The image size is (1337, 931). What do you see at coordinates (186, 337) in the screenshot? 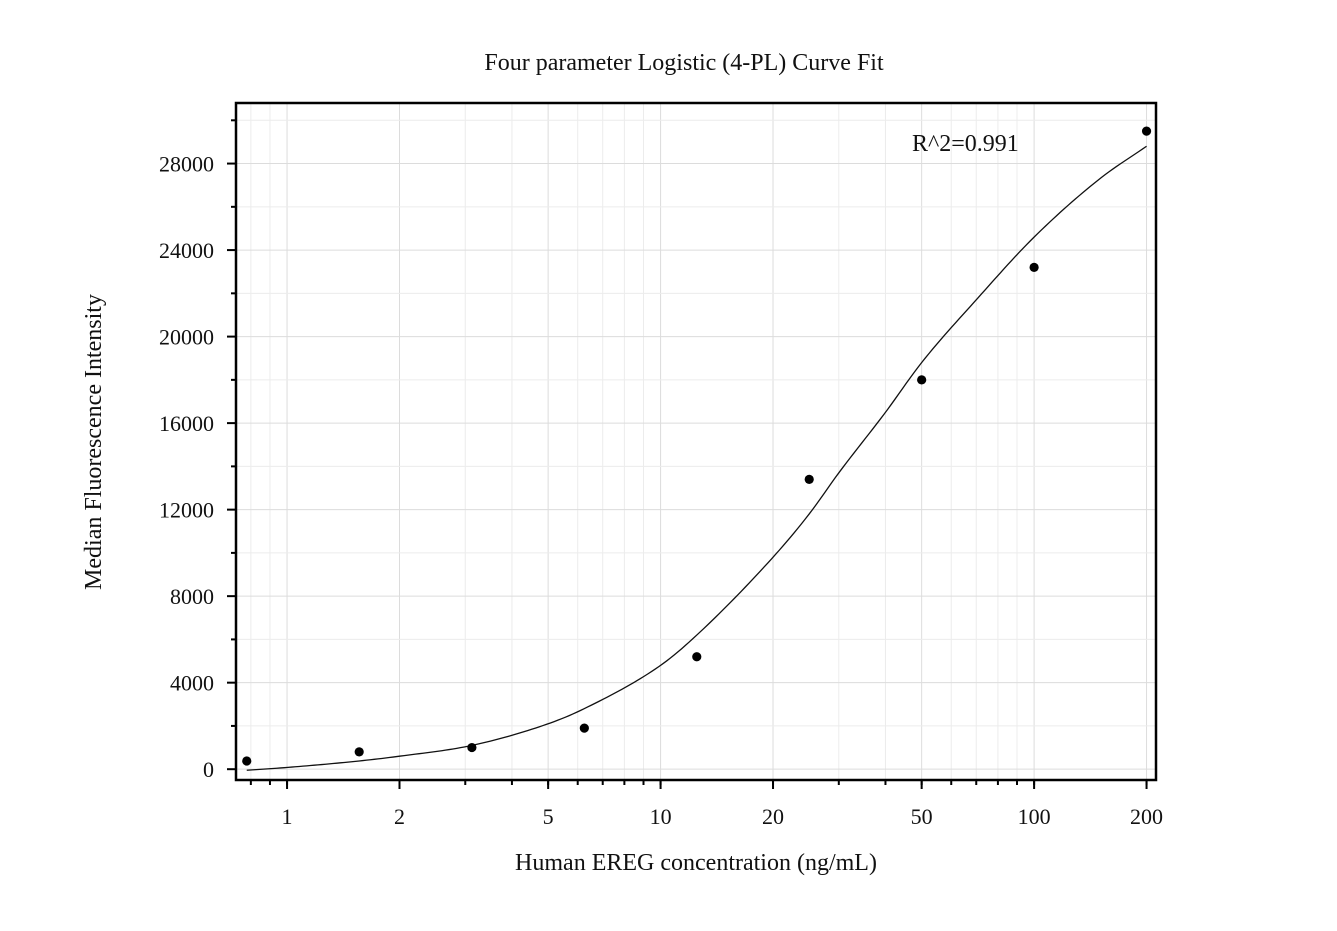
I see `y-tick-label: 20000` at bounding box center [186, 337].